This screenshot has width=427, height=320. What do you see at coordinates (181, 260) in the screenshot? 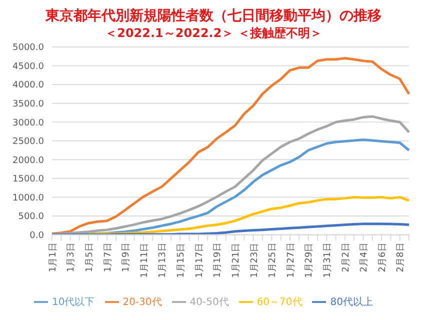
I see `x-tick-label: 1月15日` at bounding box center [181, 260].